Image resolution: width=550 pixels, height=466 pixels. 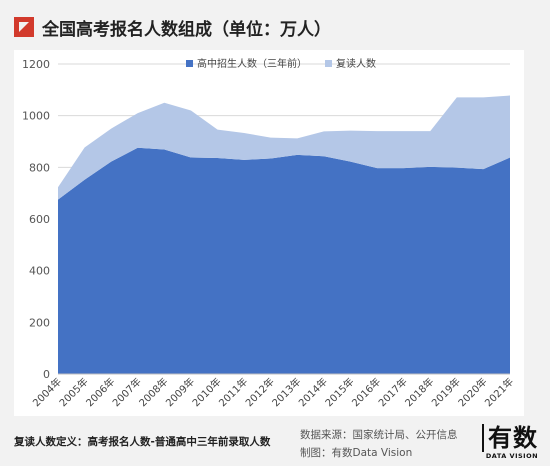 I want to click on y-tick-label: 1200, so click(x=36, y=64).